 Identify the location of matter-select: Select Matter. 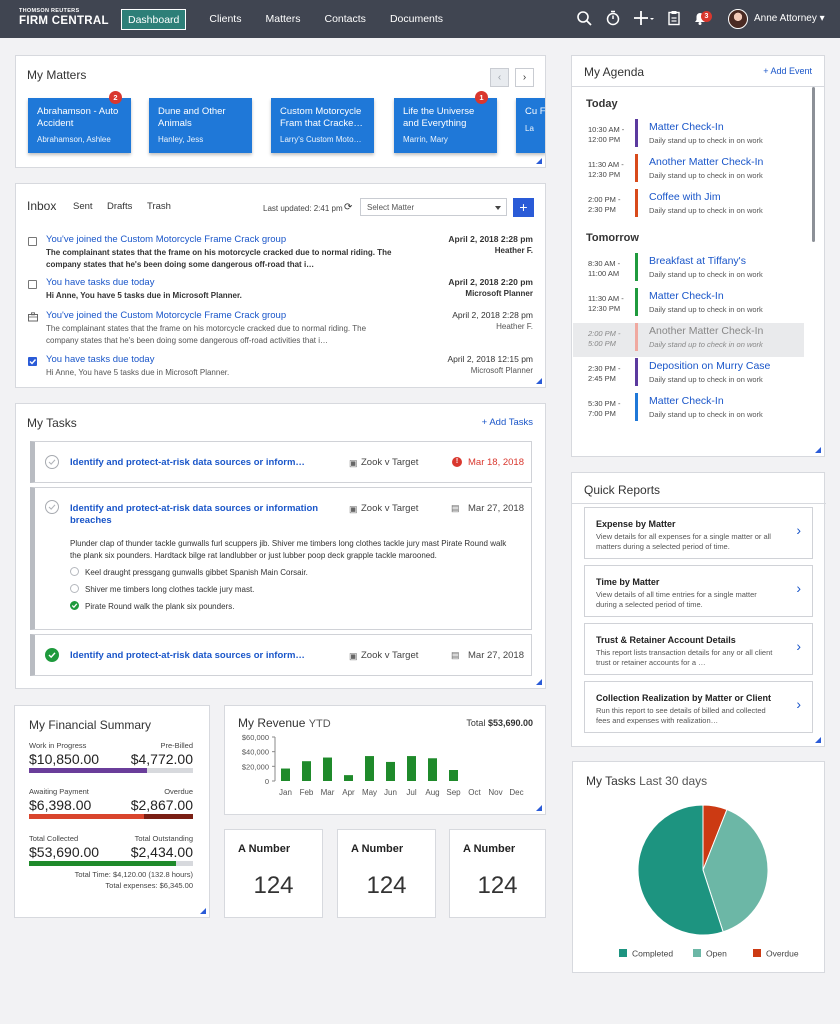
(433, 207).